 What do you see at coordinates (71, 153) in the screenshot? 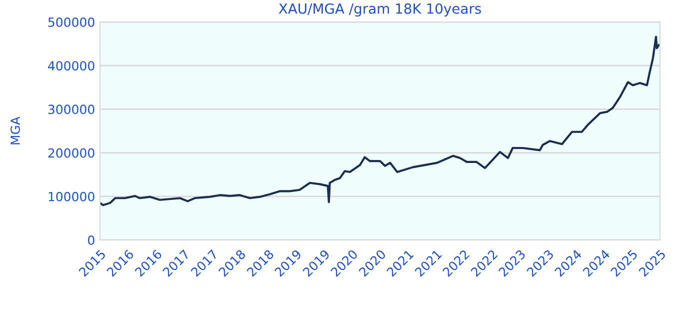
I see `y-tick-label: 200000` at bounding box center [71, 153].